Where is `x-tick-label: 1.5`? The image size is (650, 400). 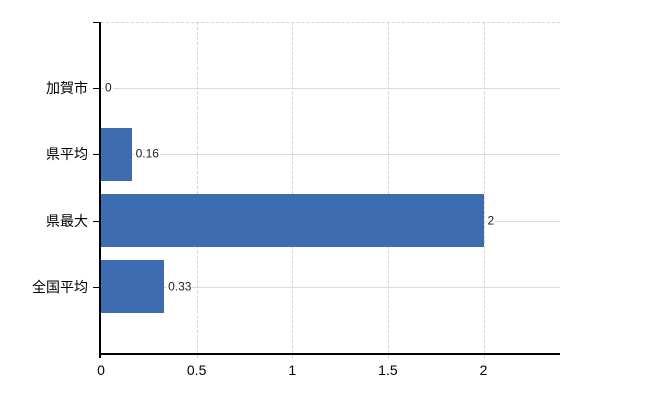
x-tick-label: 1.5 is located at coordinates (388, 370).